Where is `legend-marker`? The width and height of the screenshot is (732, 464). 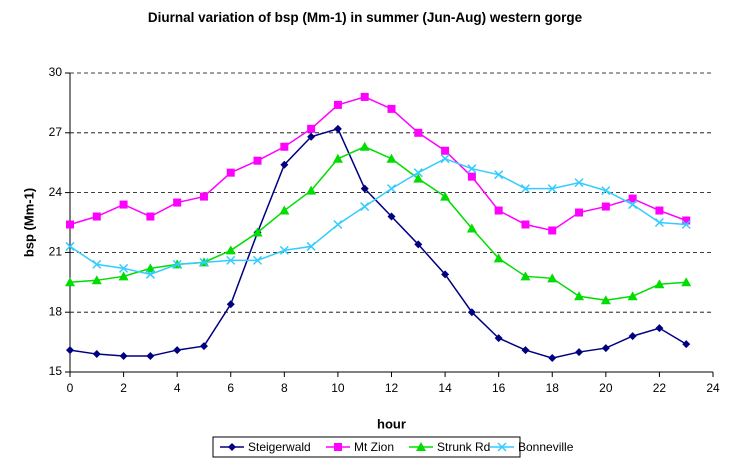 legend-marker is located at coordinates (421, 446).